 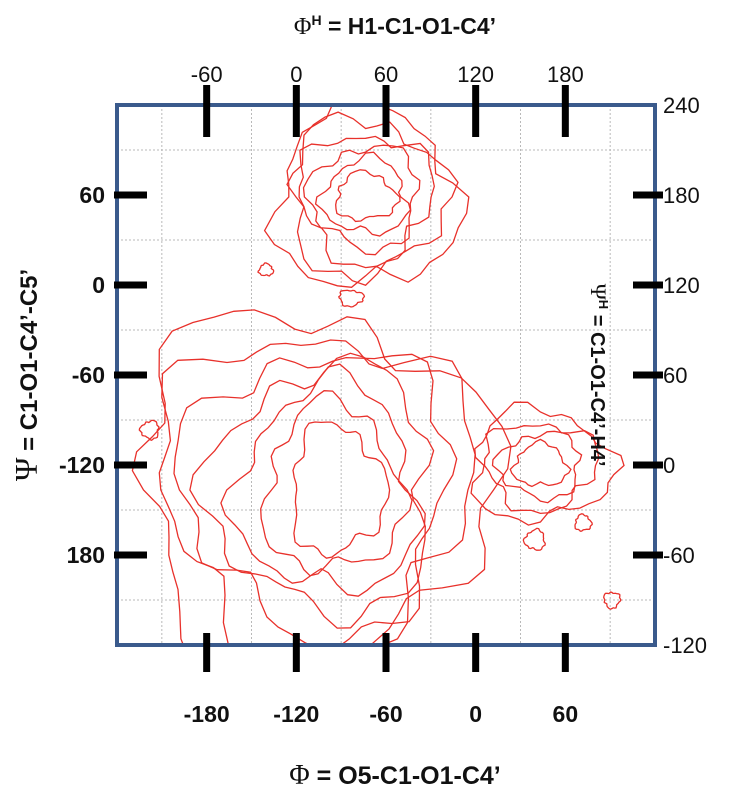 What do you see at coordinates (82, 465) in the screenshot?
I see `left-tick-label: -120` at bounding box center [82, 465].